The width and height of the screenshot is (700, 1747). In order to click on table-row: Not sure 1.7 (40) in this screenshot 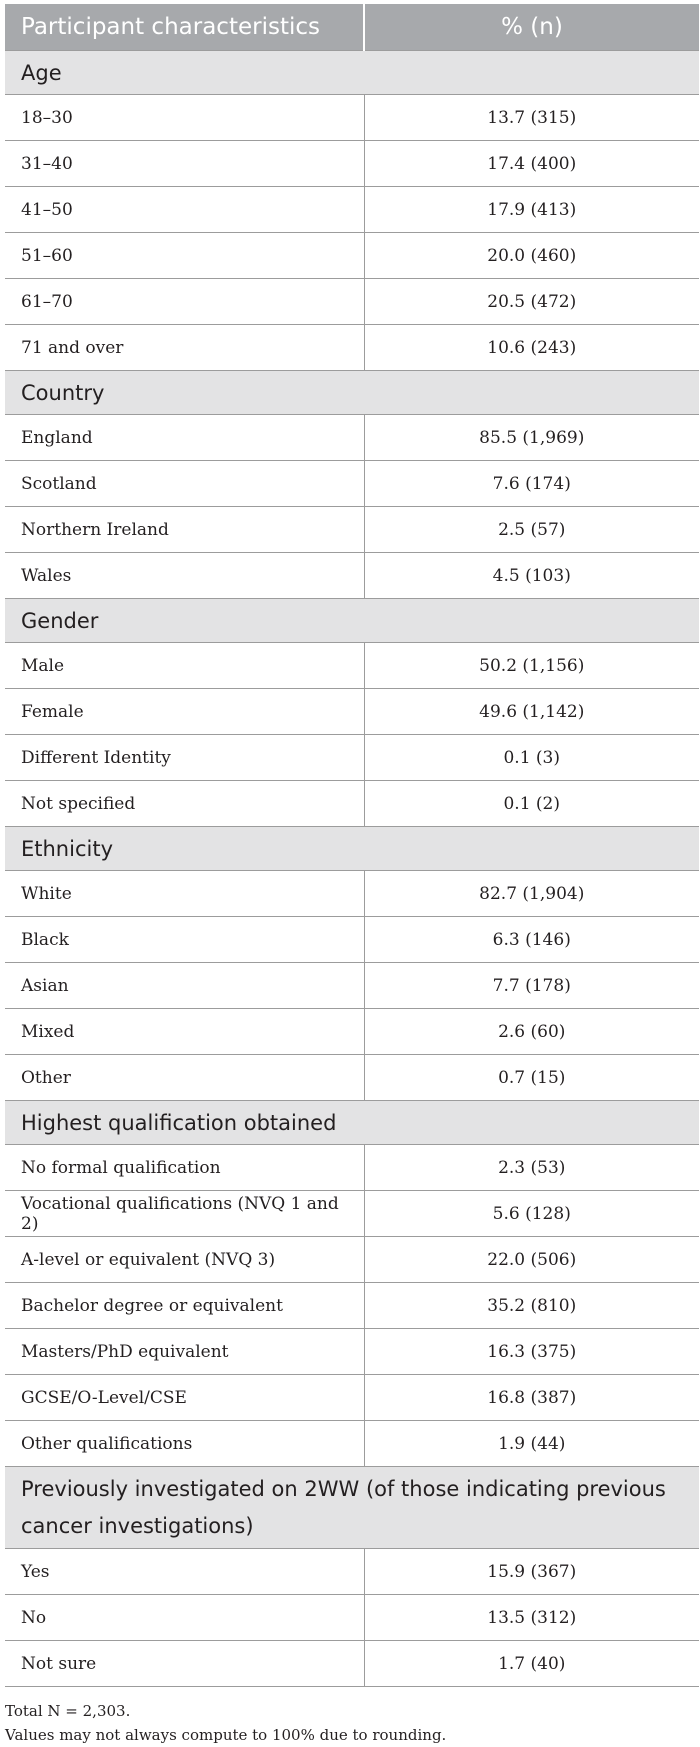, I will do `click(352, 1663)`.